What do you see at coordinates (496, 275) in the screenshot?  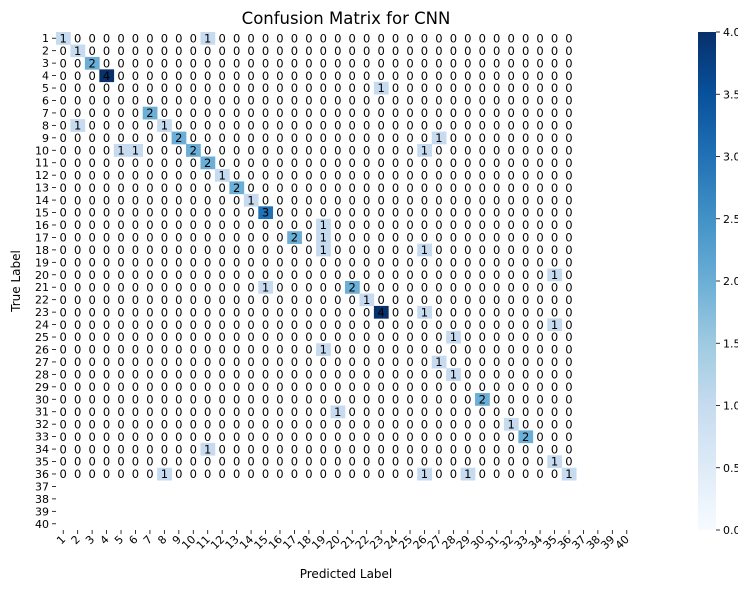 I see `cell-value-20-31: 0` at bounding box center [496, 275].